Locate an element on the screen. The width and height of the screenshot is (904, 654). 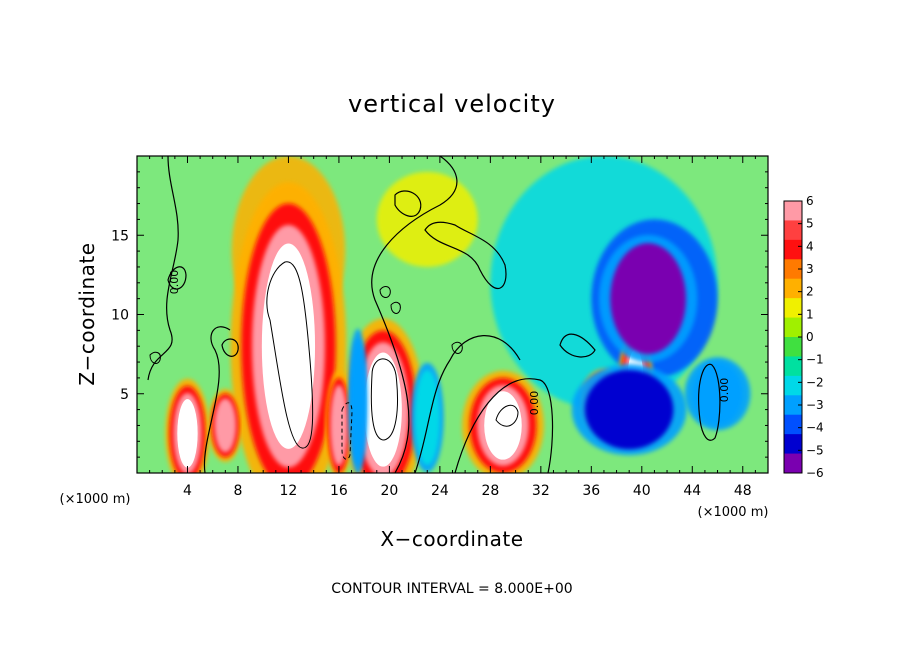
x-tick-label: 48 is located at coordinates (743, 491).